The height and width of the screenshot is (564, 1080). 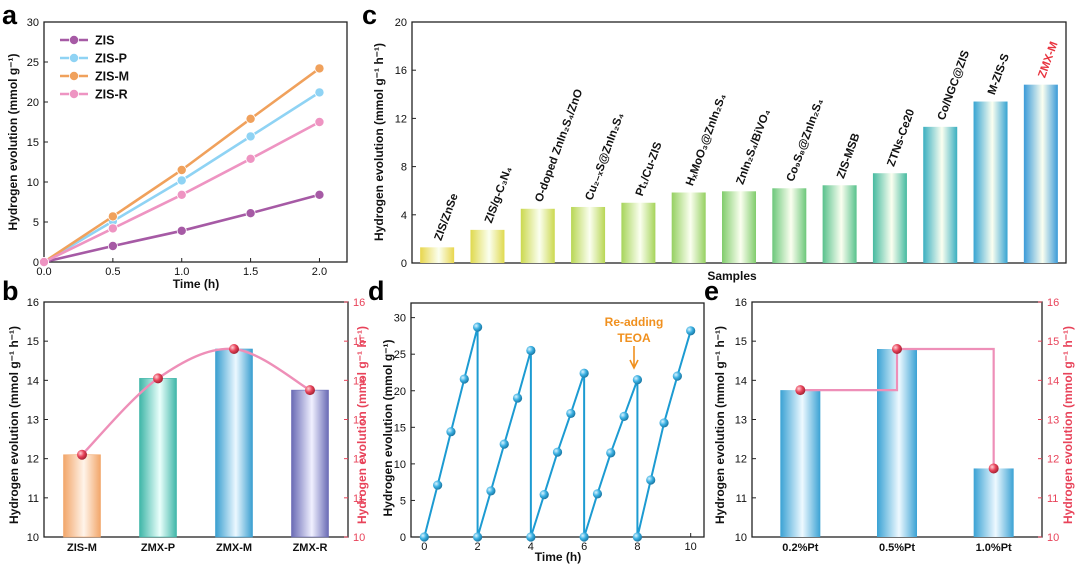 What do you see at coordinates (158, 458) in the screenshot?
I see `panel-b-bar-zmx-p` at bounding box center [158, 458].